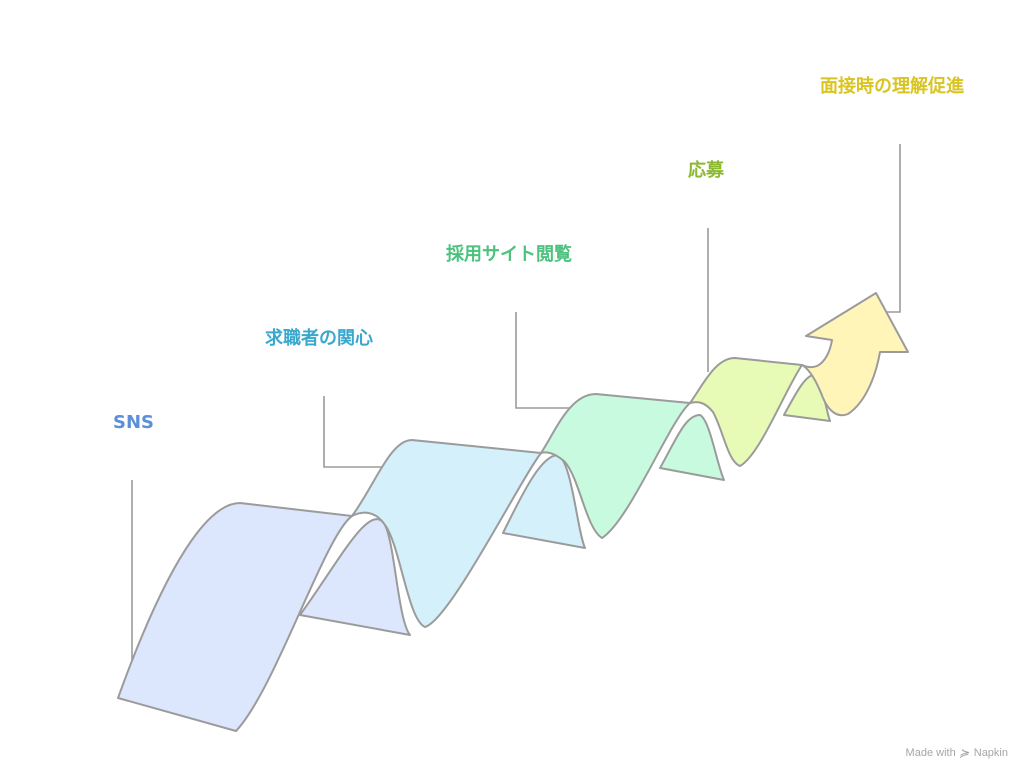  I want to click on wave-ribbon-arrow-interview, so click(855, 354).